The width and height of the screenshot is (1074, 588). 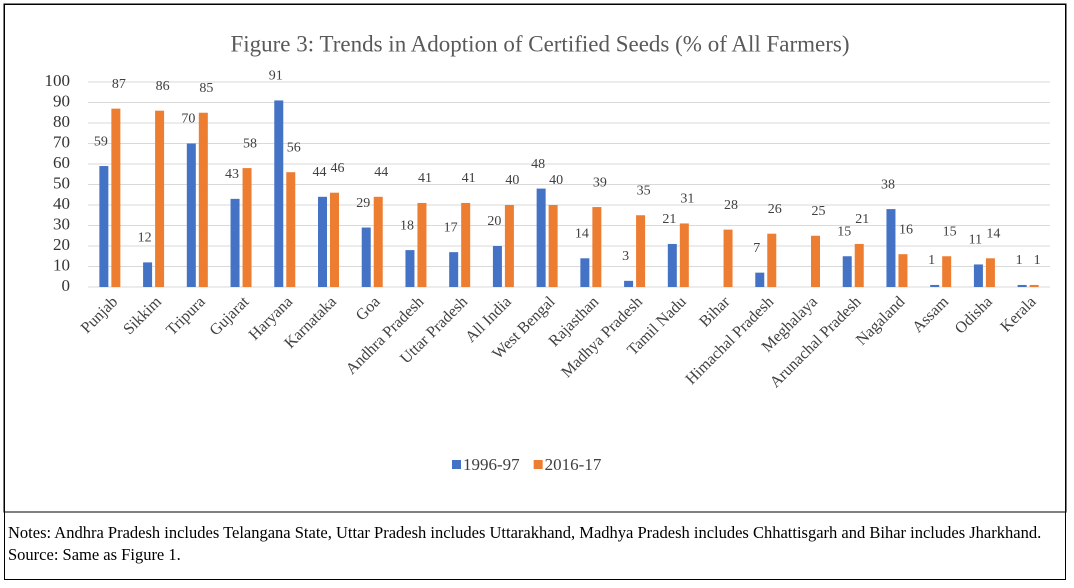 I want to click on y-tick-label: 70, so click(x=61, y=141).